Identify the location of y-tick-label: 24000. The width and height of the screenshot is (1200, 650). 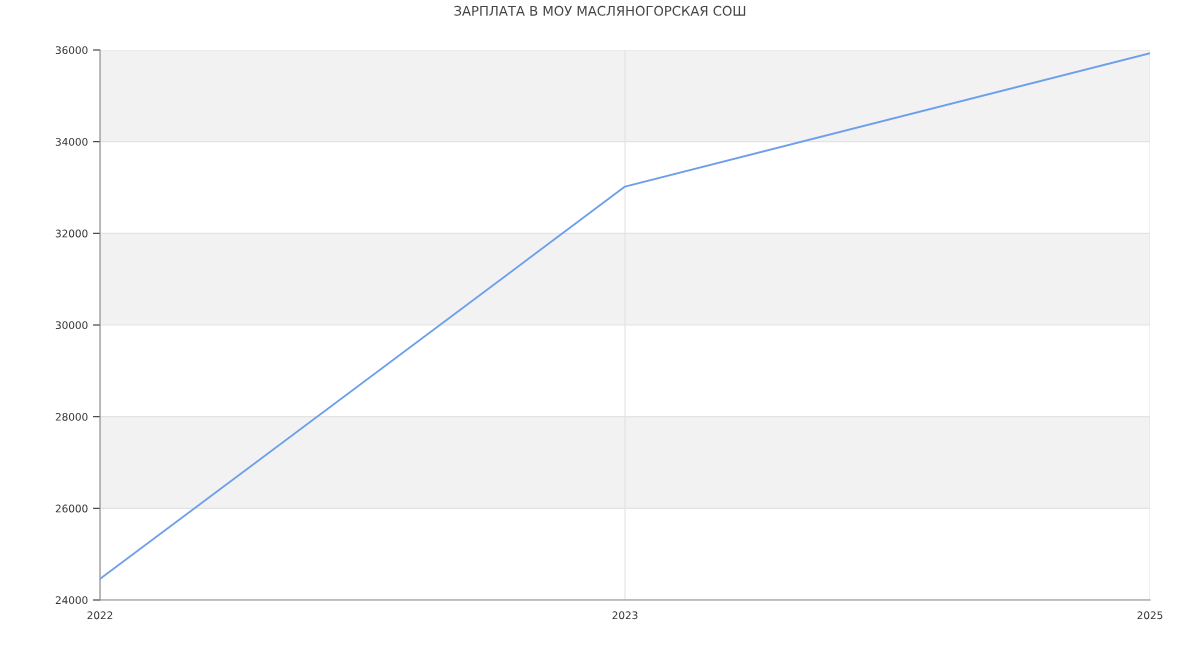
(71, 600).